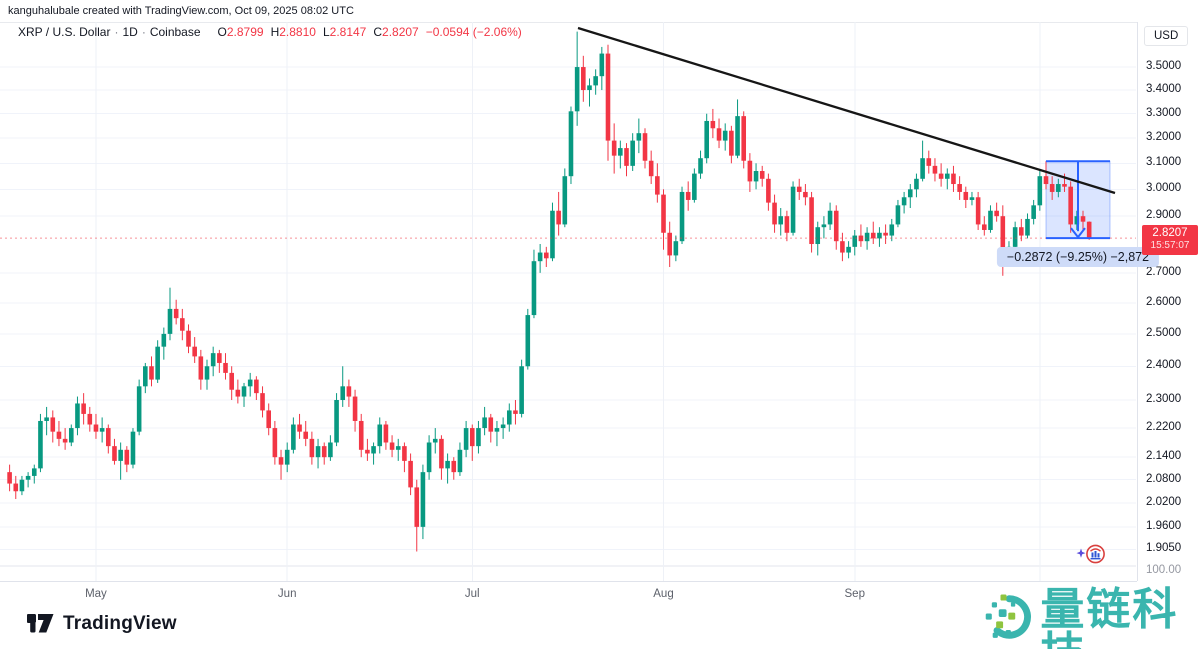 The height and width of the screenshot is (649, 1200). What do you see at coordinates (1164, 137) in the screenshot?
I see `price-tick-label: 3.2000` at bounding box center [1164, 137].